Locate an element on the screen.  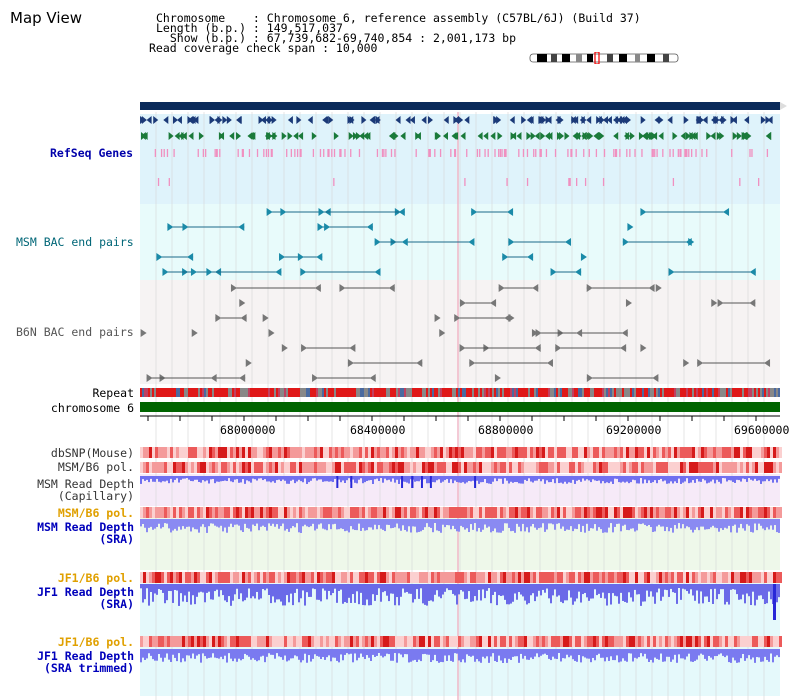
track-label-dbsnp: dbSNP(Mouse) is located at coordinates (92, 453).